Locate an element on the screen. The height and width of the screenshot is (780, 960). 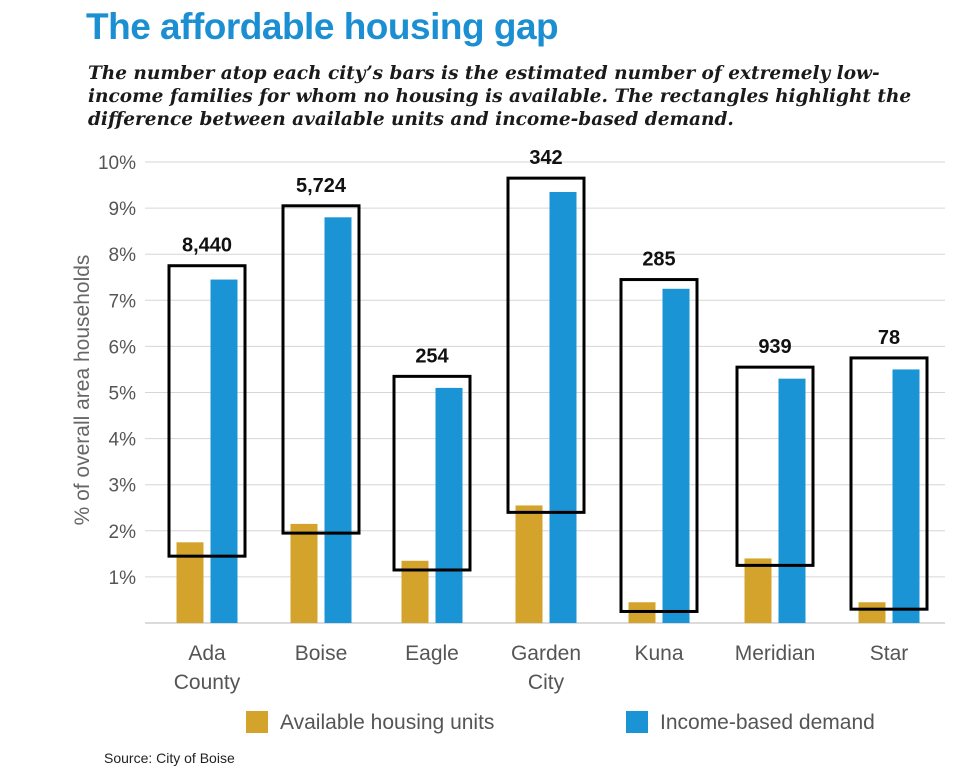
legend-label-demand: Income-based demand is located at coordinates (767, 722).